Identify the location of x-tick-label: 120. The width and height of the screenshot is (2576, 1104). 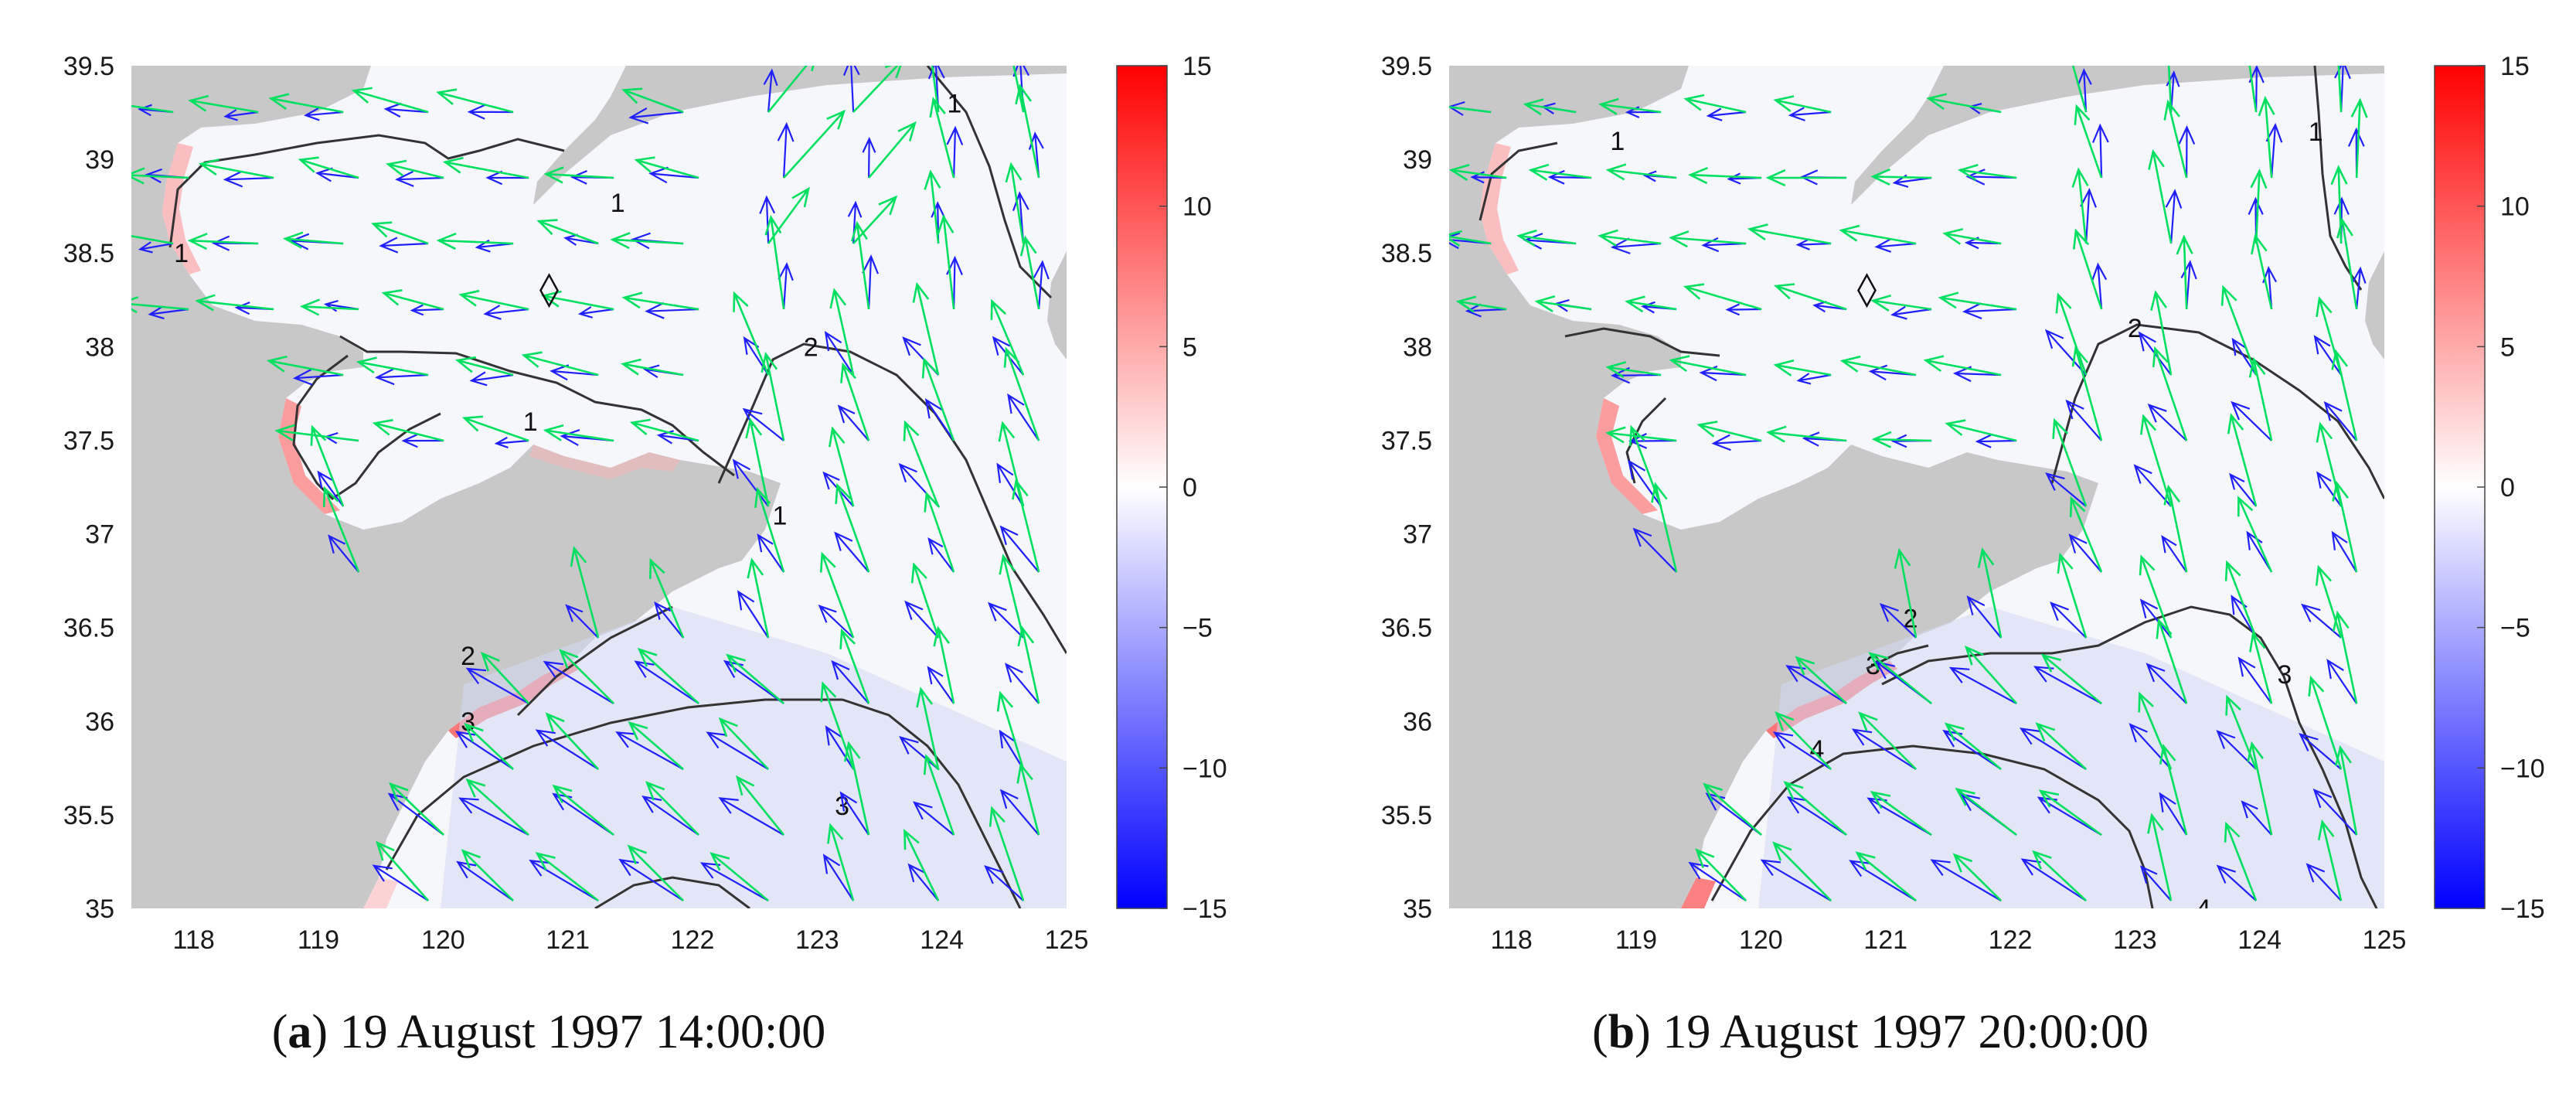
(443, 940).